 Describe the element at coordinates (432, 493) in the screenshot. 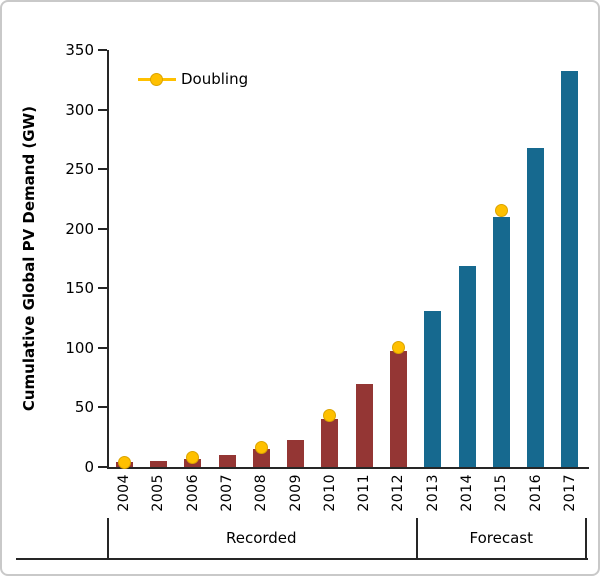

I see `x-axis-label-text: 2013` at that location.